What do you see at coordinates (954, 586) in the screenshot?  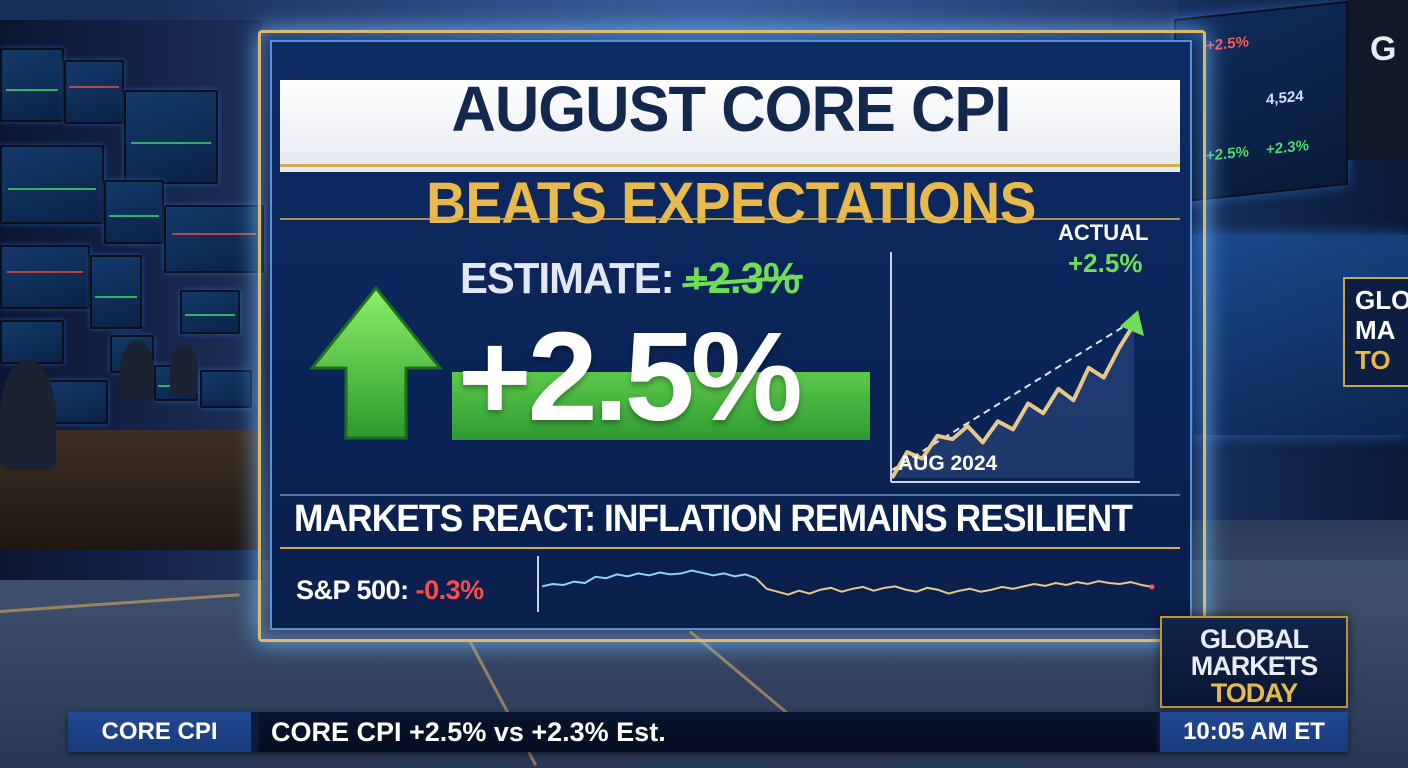 I see `sparkline-segment-late` at bounding box center [954, 586].